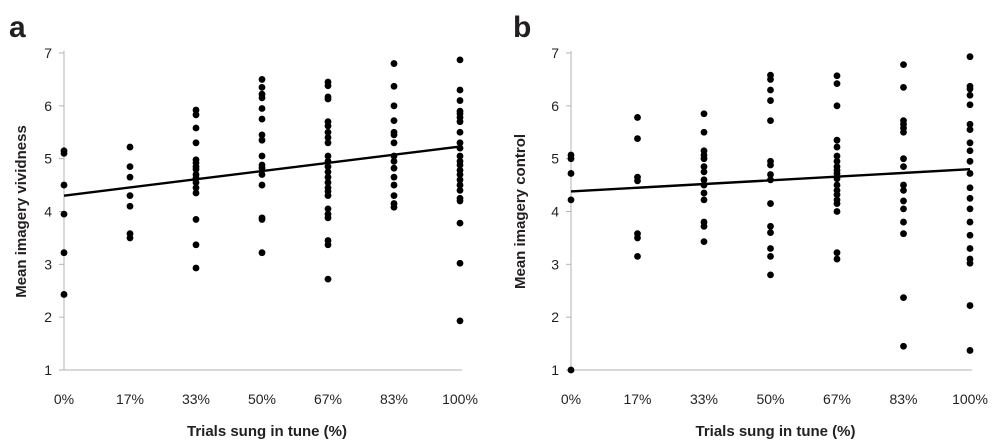 The image size is (1000, 447). What do you see at coordinates (520, 211) in the screenshot?
I see `y-axis-title: Mean imagery control` at bounding box center [520, 211].